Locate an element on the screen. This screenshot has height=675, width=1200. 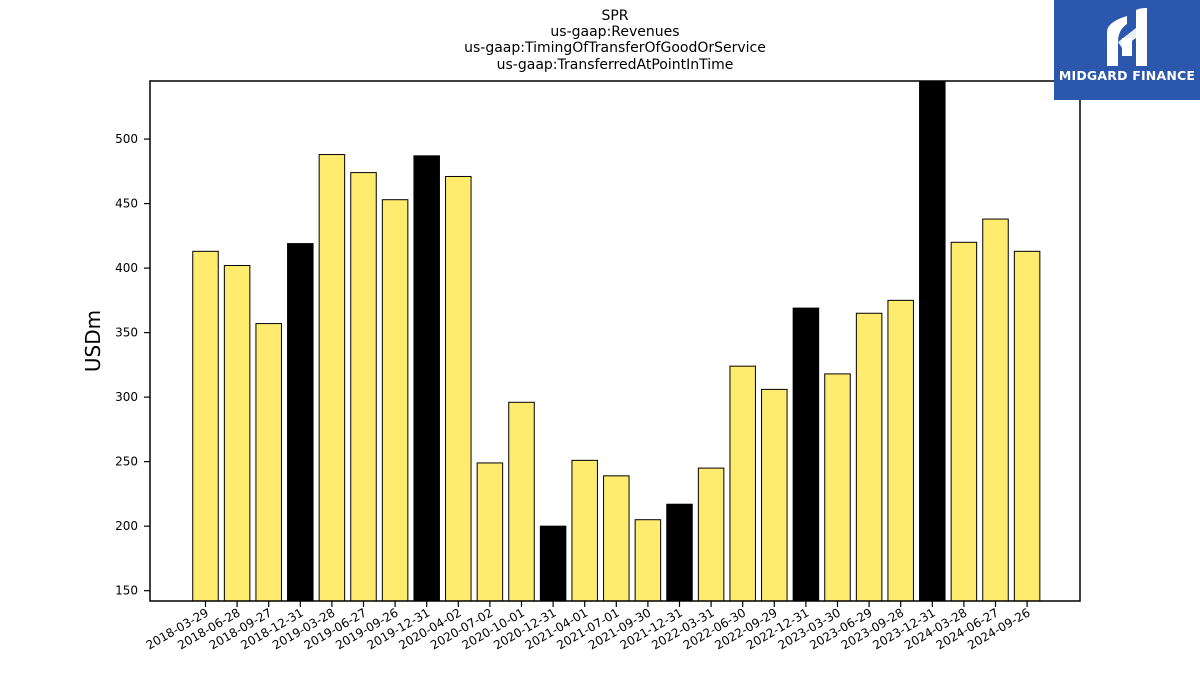
y-tick-label: 300 is located at coordinates (126, 397).